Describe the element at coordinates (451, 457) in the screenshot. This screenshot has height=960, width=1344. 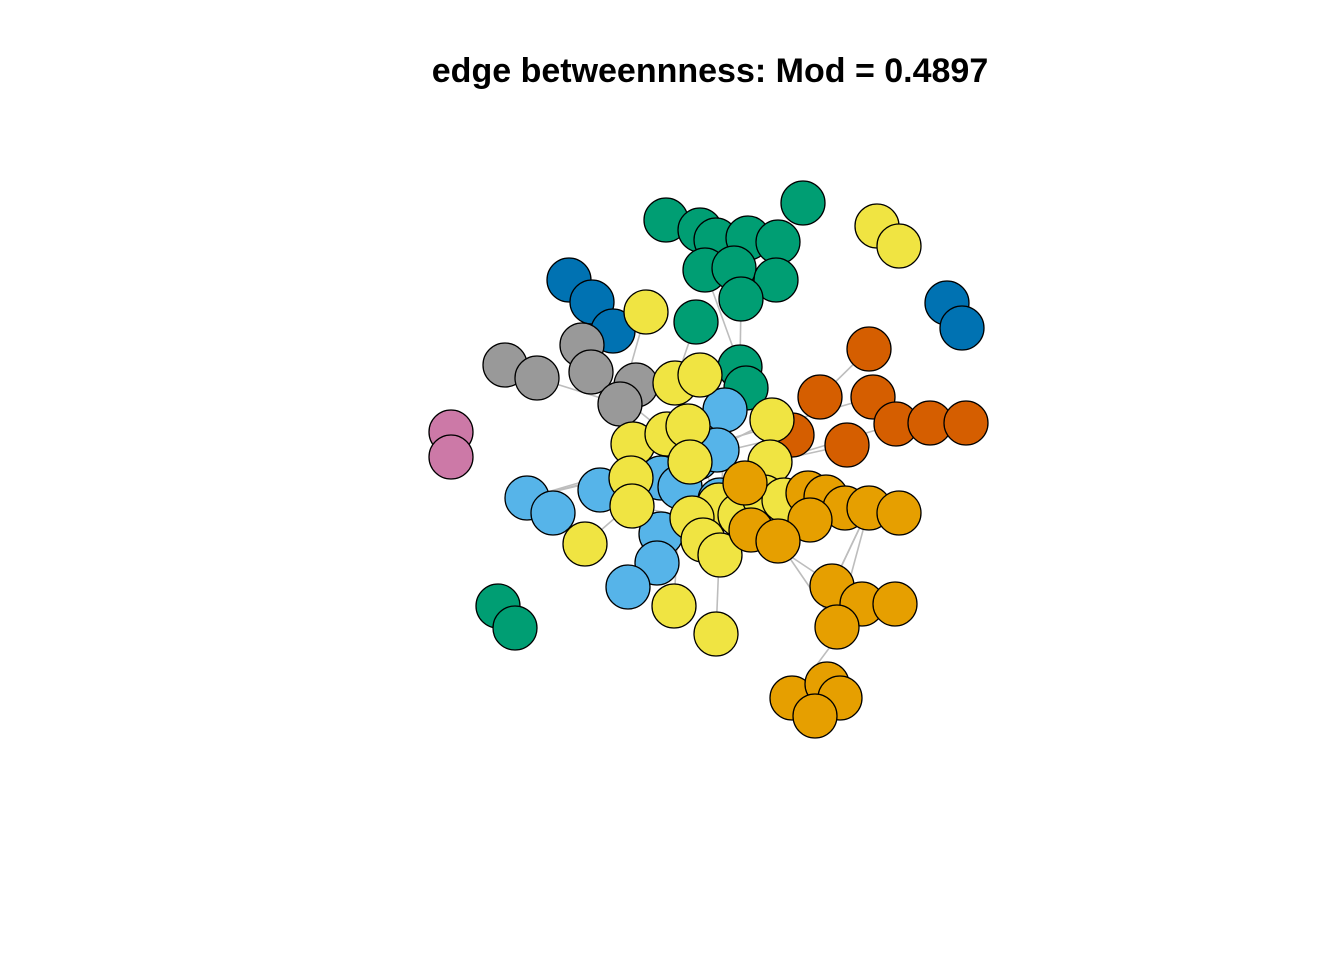
I see `graph-node-pink` at that location.